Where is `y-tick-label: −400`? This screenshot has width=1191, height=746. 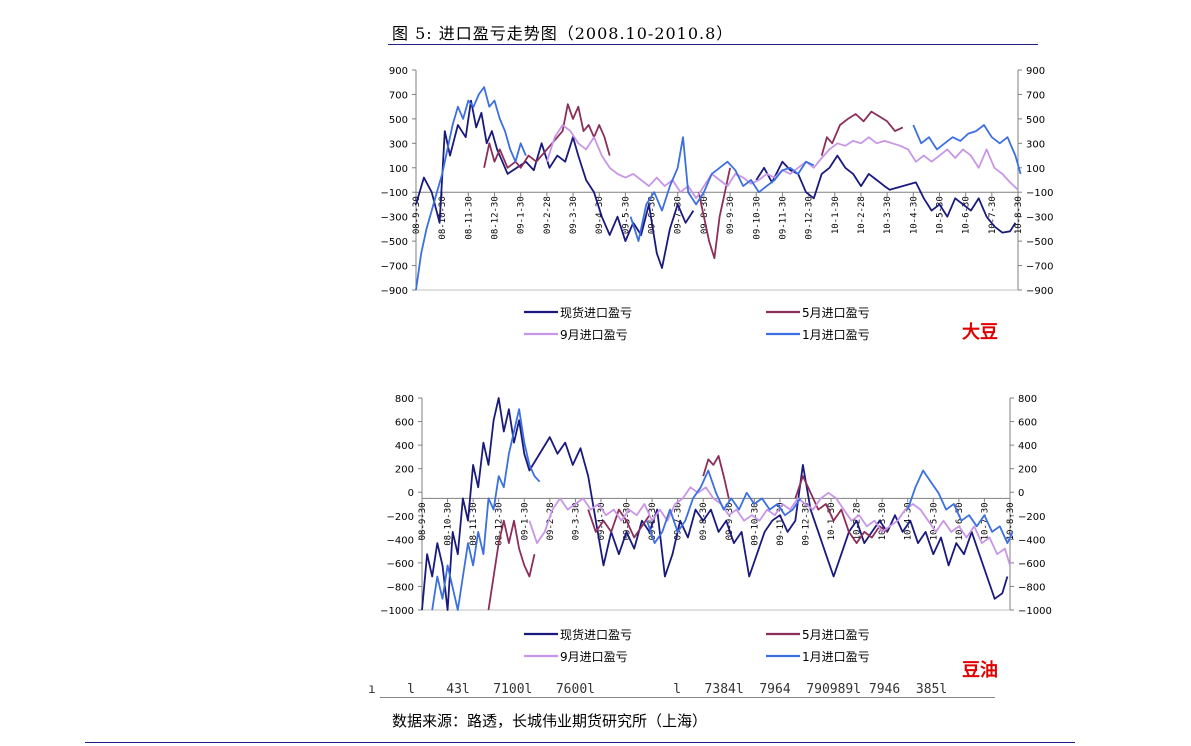
y-tick-label: −400 is located at coordinates (400, 540).